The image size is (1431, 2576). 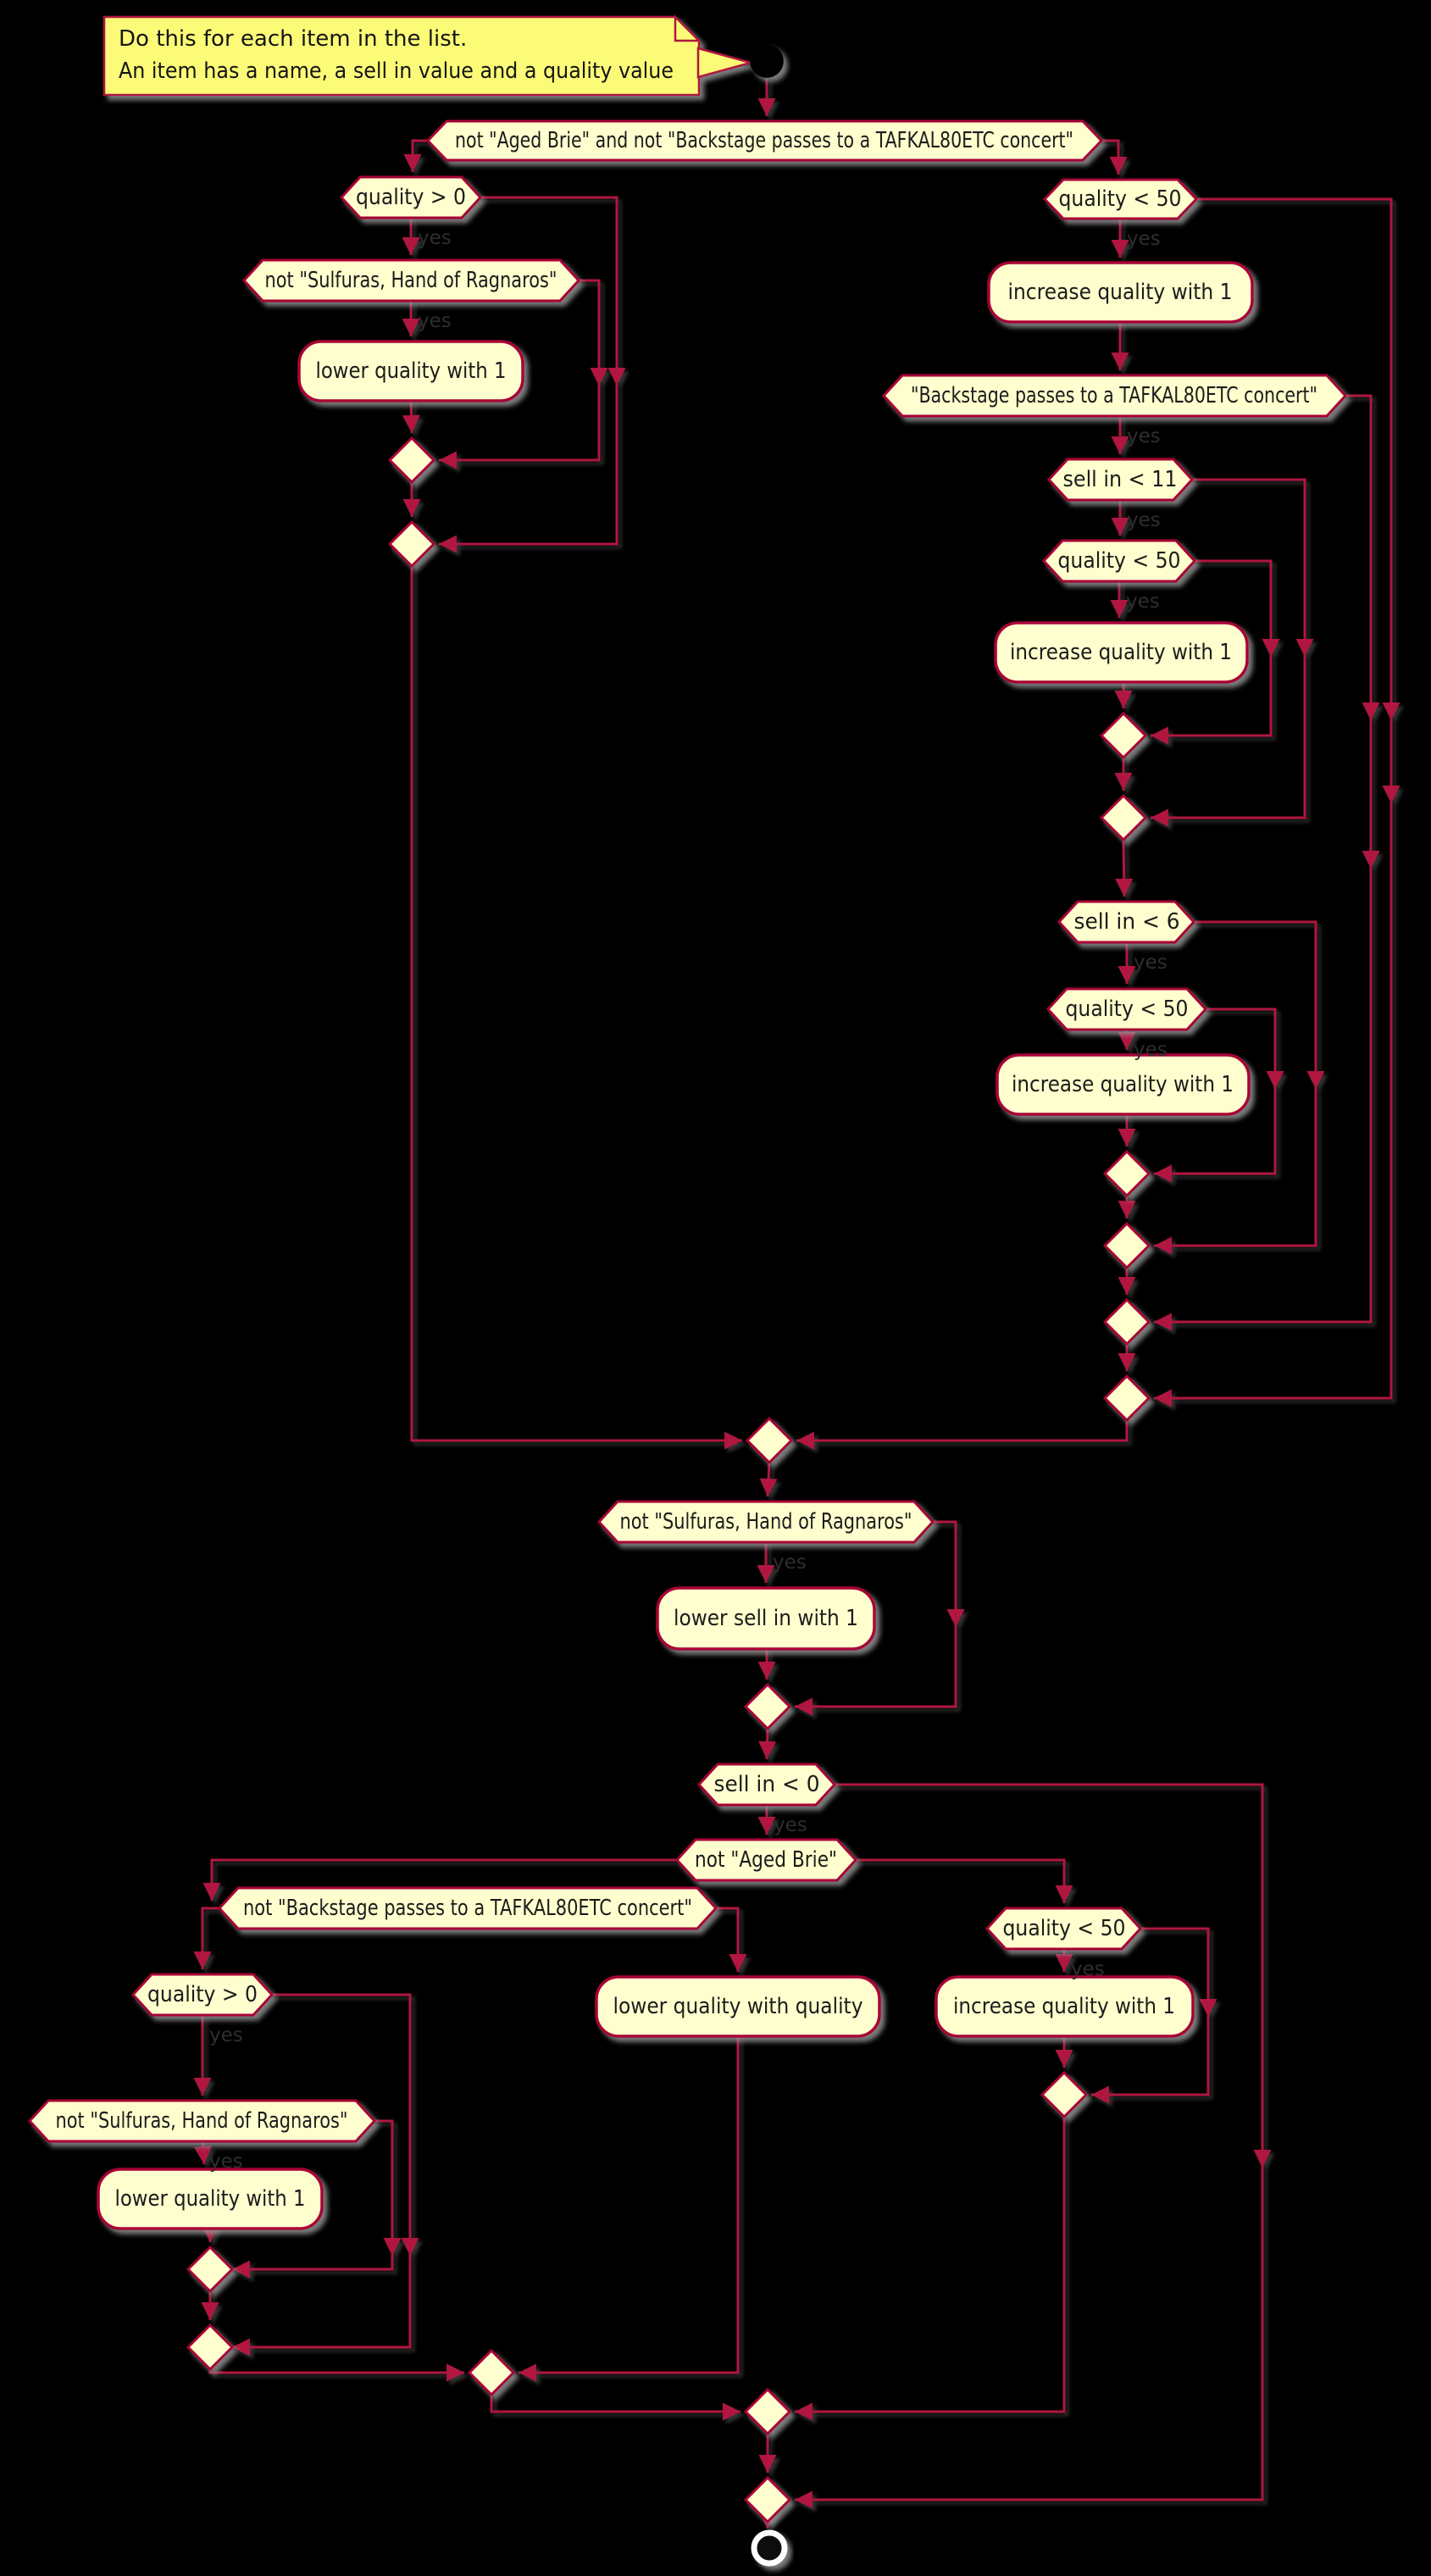 I want to click on edge-backstage-no, so click(x=1264, y=862).